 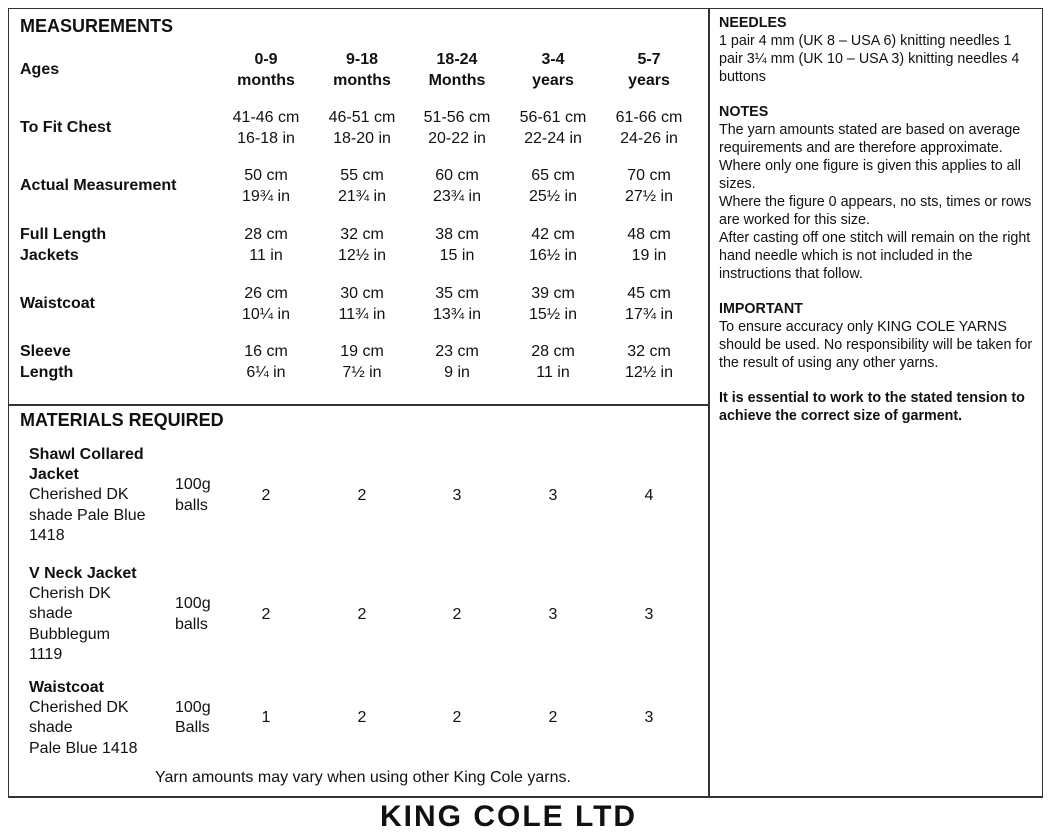 I want to click on yarn-name: V Neck Jacket, so click(x=83, y=573).